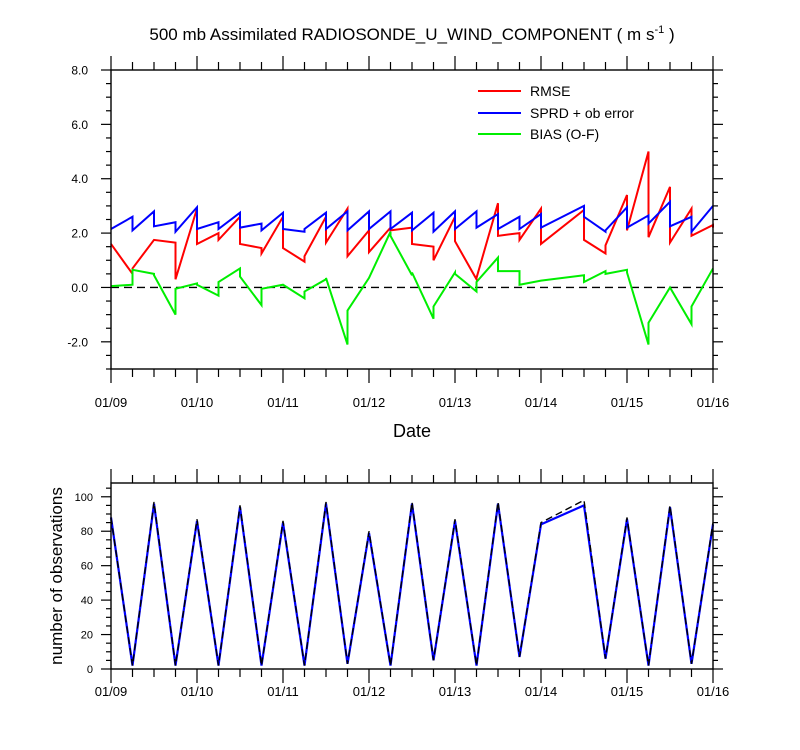  Describe the element at coordinates (412, 431) in the screenshot. I see `x-axis-label: Date` at that location.